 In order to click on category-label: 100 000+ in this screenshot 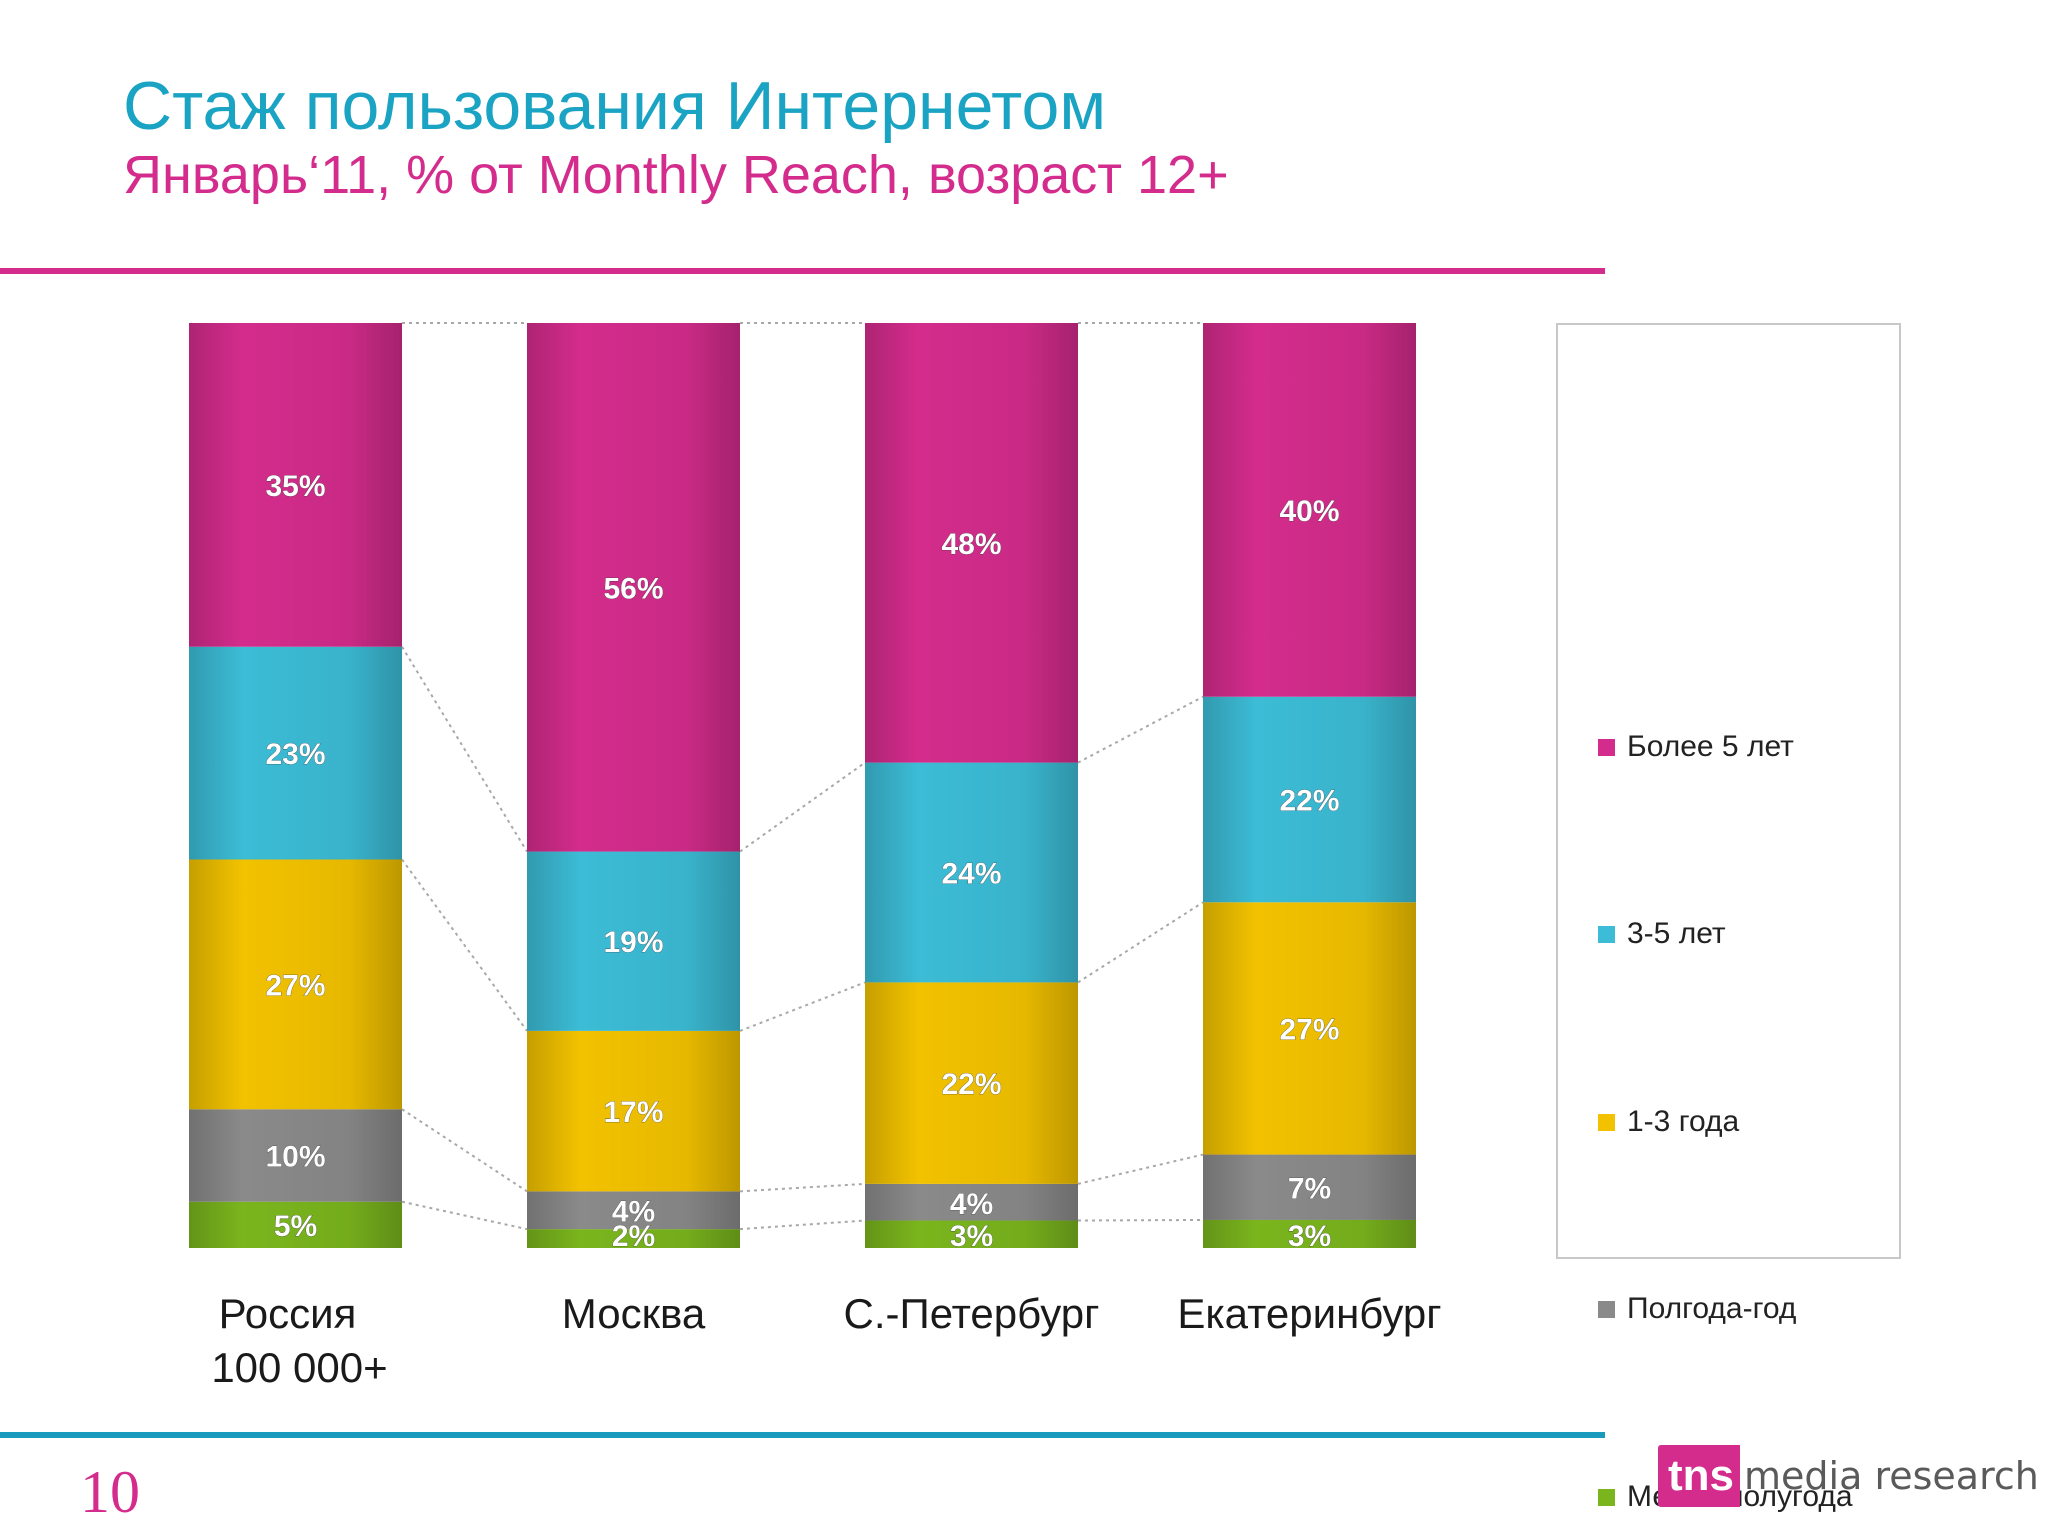, I will do `click(299, 1367)`.